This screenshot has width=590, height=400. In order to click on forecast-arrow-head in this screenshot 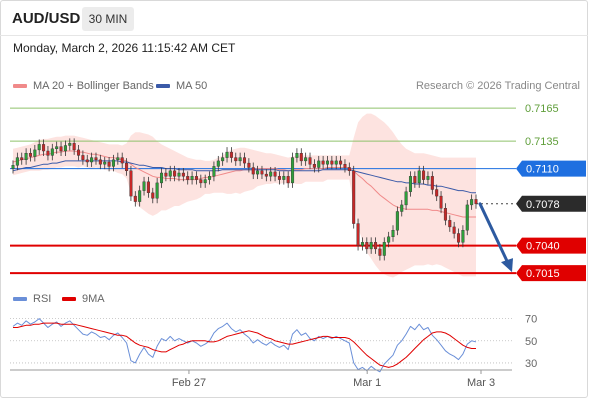, I will do `click(507, 265)`.